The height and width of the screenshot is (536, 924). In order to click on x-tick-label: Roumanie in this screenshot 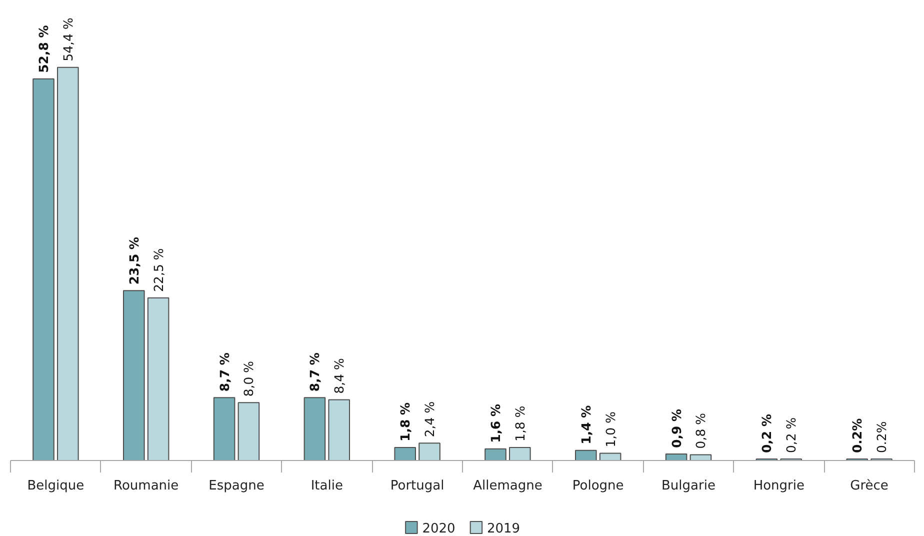, I will do `click(146, 486)`.